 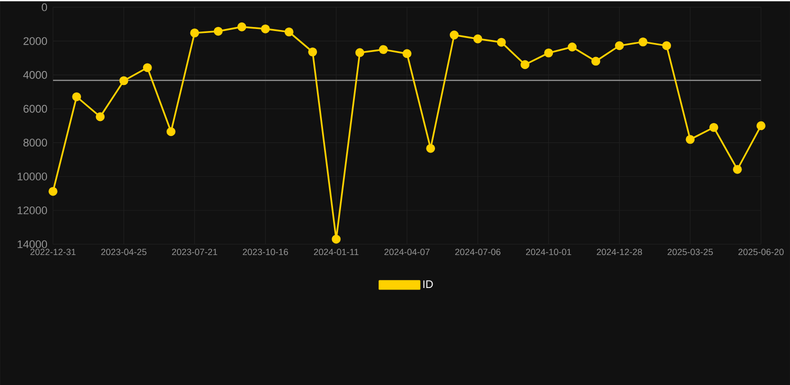 I want to click on y-tick-label: 8000, so click(x=35, y=142).